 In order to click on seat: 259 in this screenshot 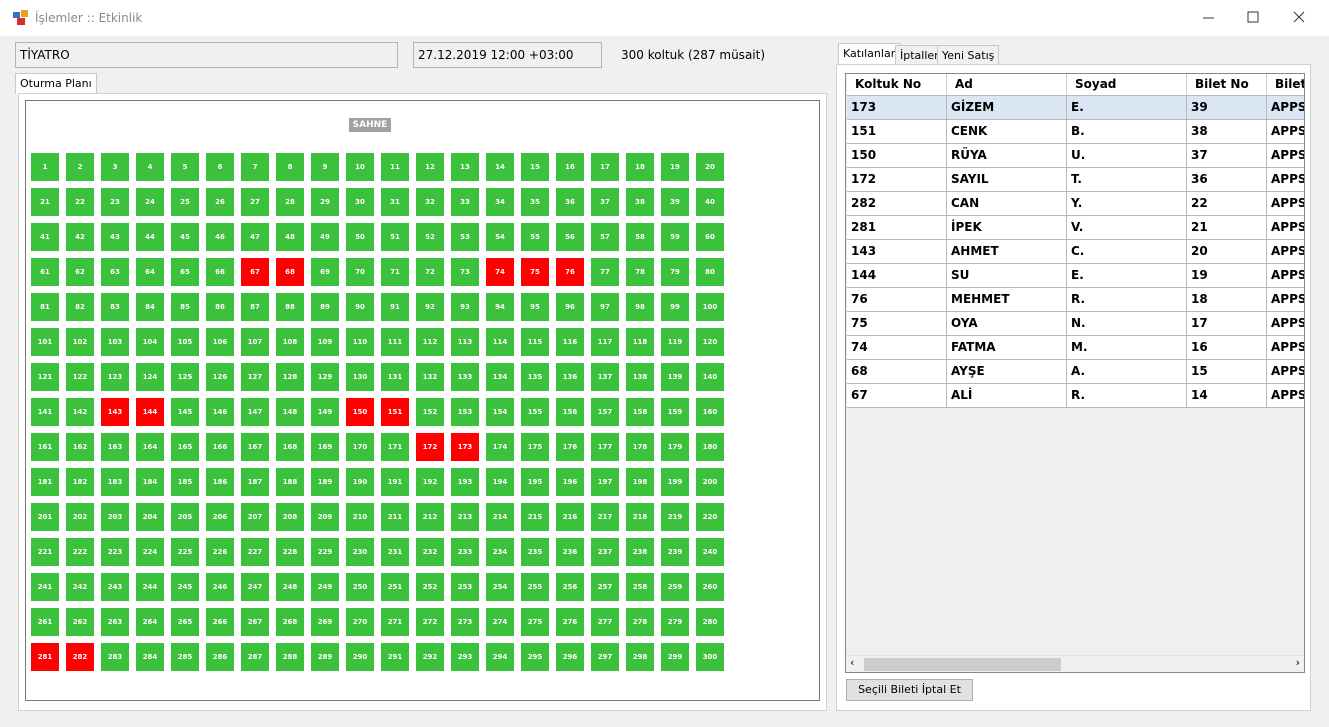, I will do `click(675, 587)`.